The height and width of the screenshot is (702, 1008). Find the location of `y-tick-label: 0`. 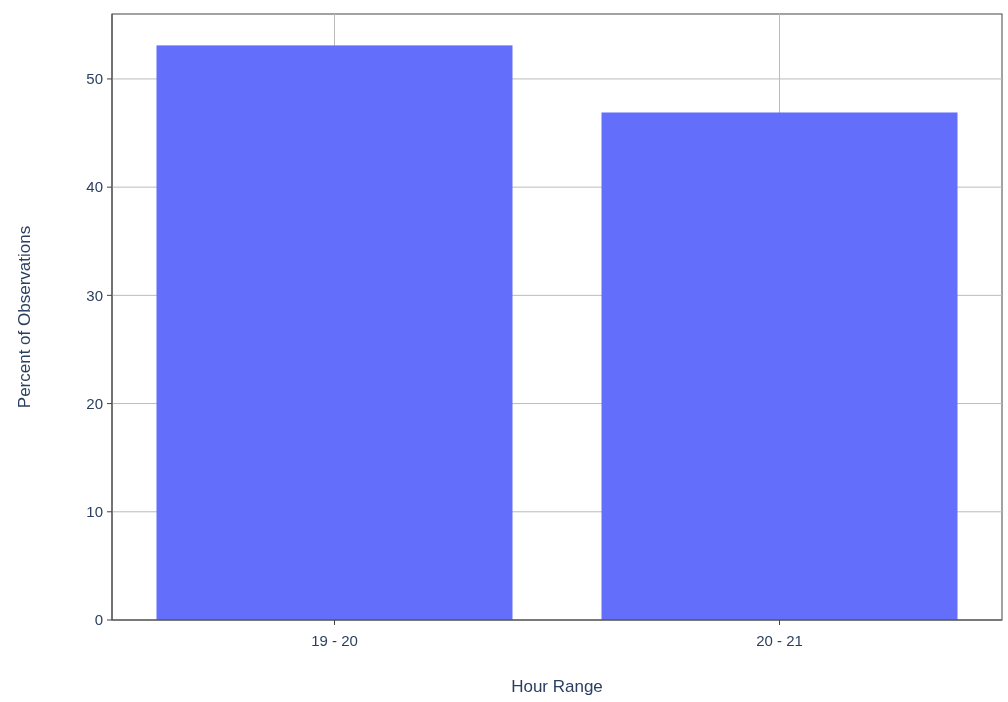

y-tick-label: 0 is located at coordinates (98, 620).